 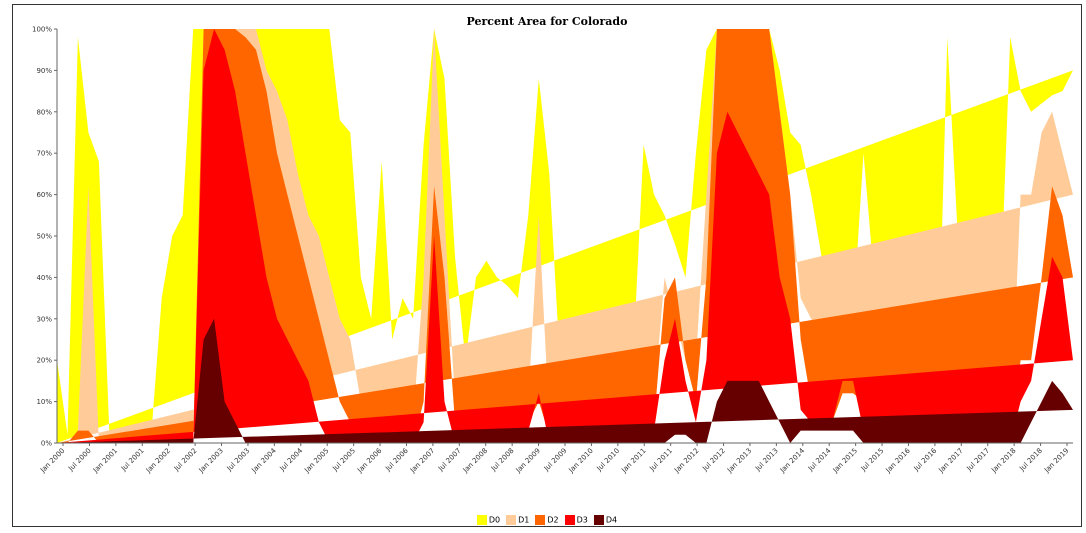 I want to click on x-tick-label: Jan 2007, so click(x=422, y=461).